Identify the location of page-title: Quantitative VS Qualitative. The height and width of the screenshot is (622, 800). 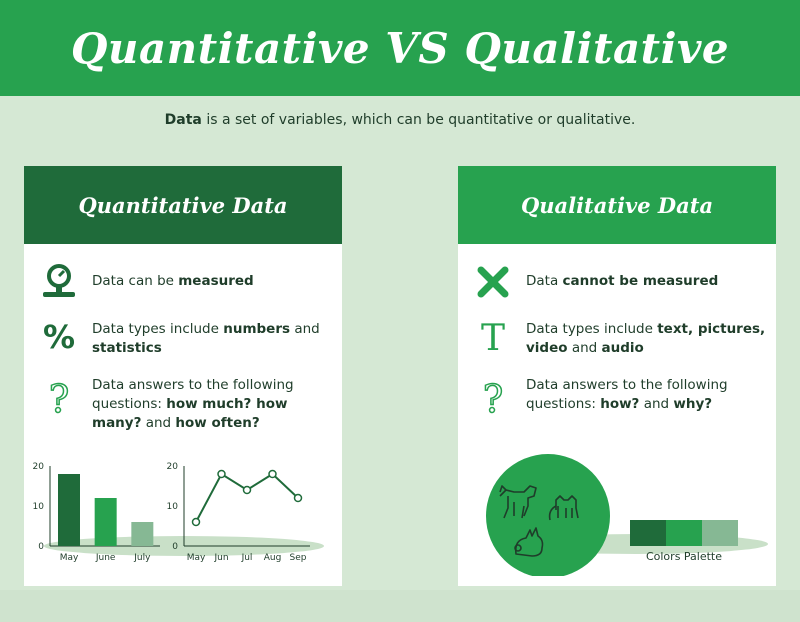
(400, 48).